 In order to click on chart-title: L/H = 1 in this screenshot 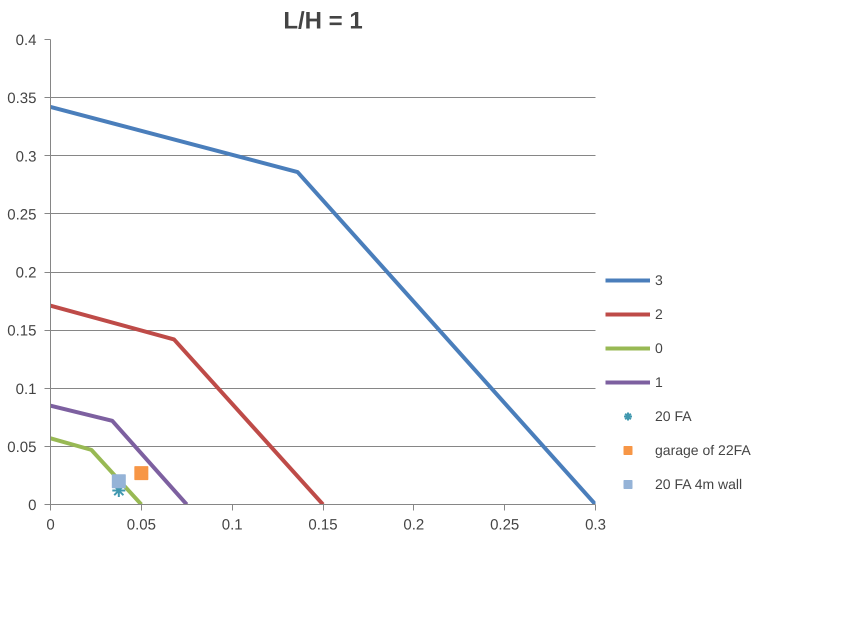, I will do `click(323, 21)`.